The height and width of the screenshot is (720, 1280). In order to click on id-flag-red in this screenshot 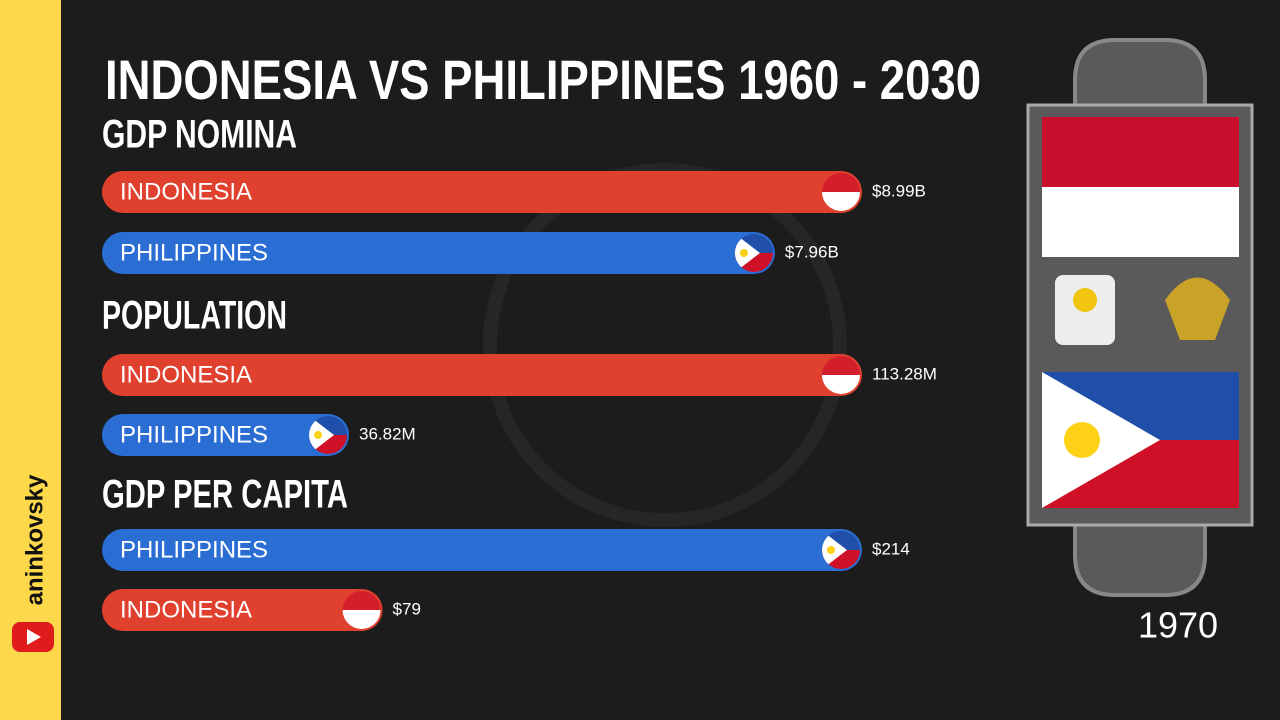, I will do `click(1140, 152)`.